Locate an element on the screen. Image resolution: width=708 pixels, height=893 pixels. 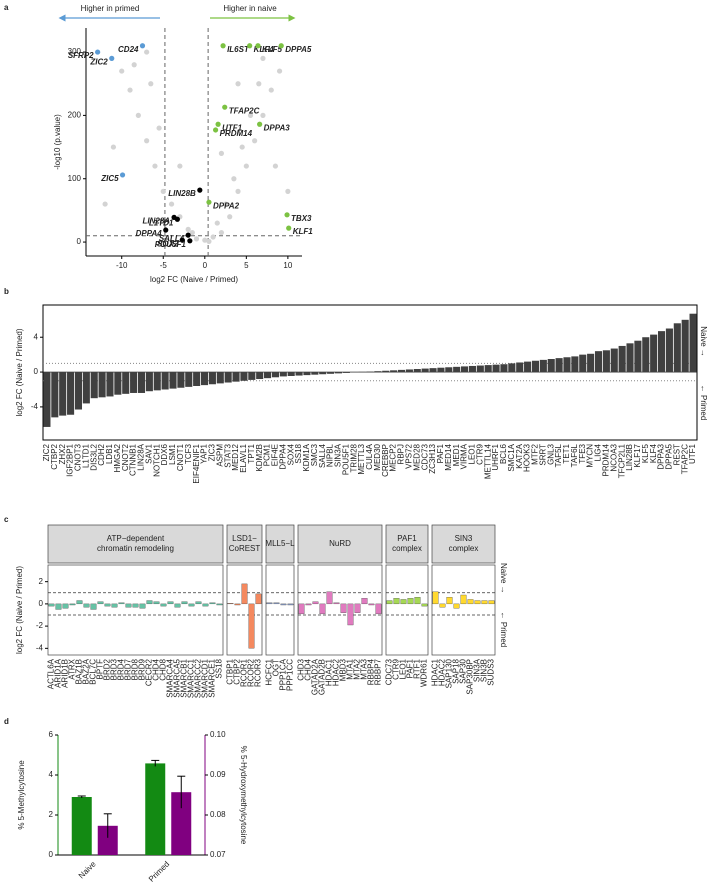
x-tick-label: RCOR1 is located at coordinates (244, 672).